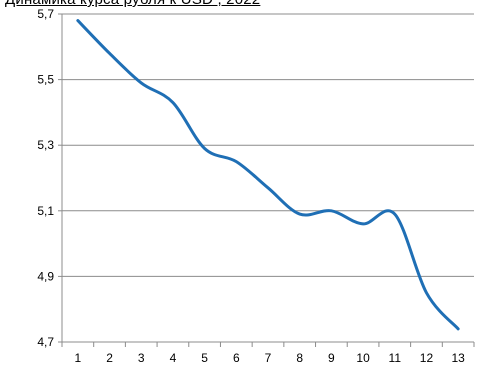 The height and width of the screenshot is (379, 479). I want to click on x-tick-label: 7, so click(268, 358).